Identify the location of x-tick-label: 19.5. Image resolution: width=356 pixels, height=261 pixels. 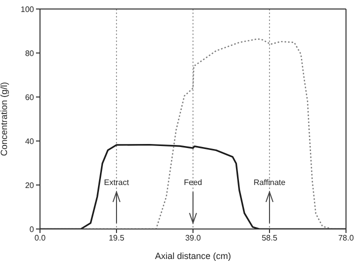
(116, 238).